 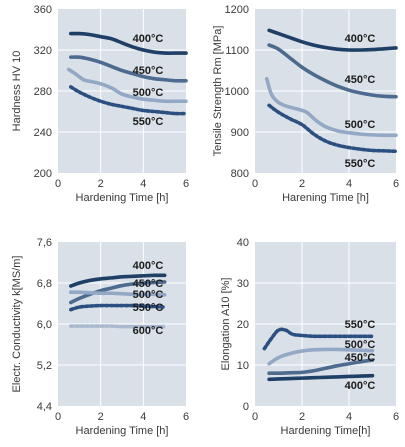 What do you see at coordinates (226, 324) in the screenshot?
I see `y-axis-label: Elongation A10 [%]` at bounding box center [226, 324].